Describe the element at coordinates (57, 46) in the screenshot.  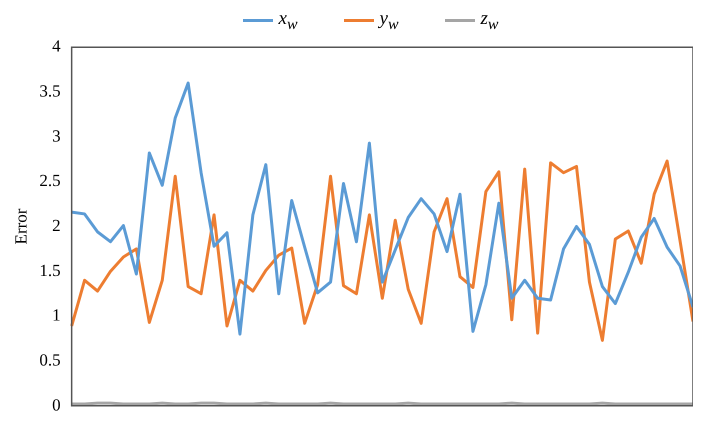
I see `y-tick-label: 4` at that location.